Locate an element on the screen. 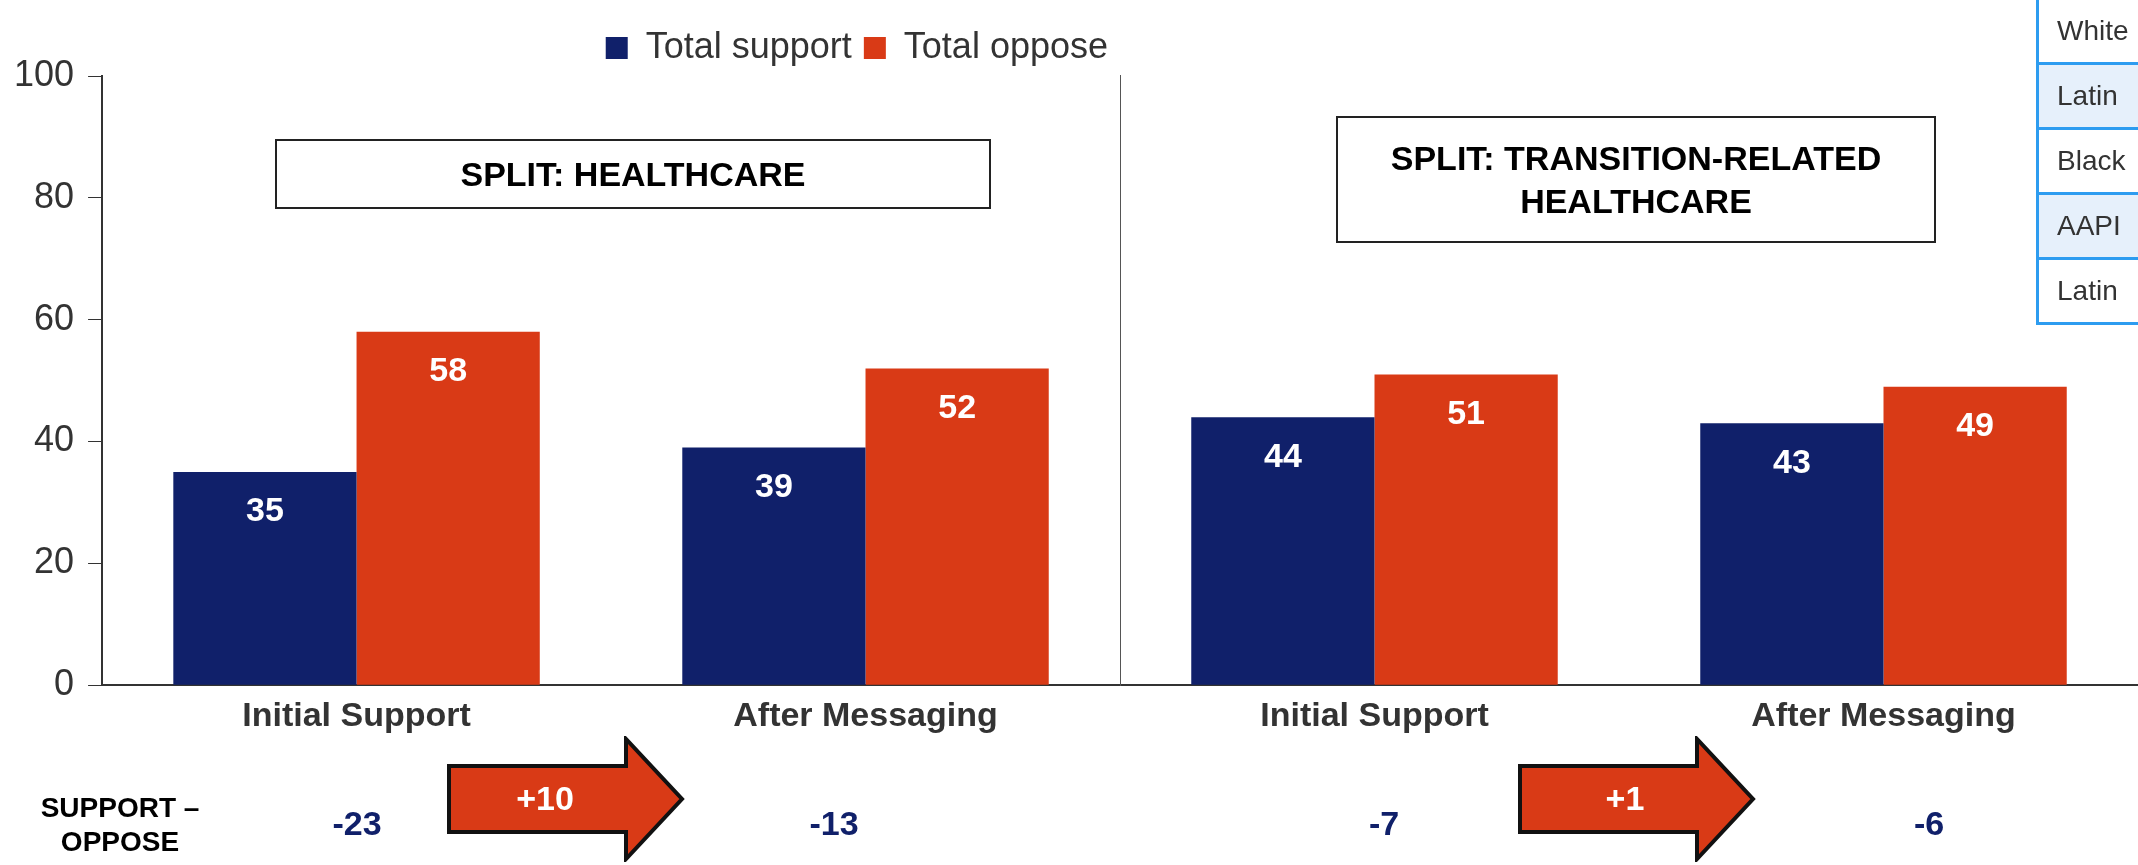 This screenshot has width=2138, height=865. y-tick-label: 80 is located at coordinates (54, 195).